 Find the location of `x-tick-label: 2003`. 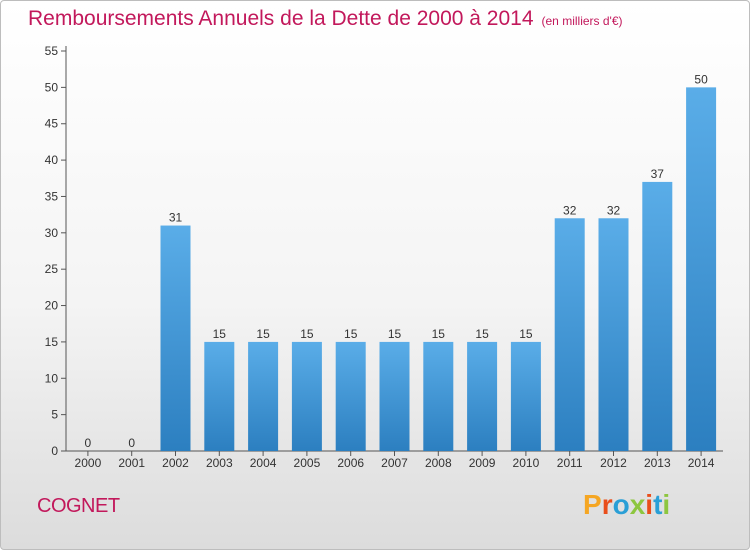

x-tick-label: 2003 is located at coordinates (219, 463).